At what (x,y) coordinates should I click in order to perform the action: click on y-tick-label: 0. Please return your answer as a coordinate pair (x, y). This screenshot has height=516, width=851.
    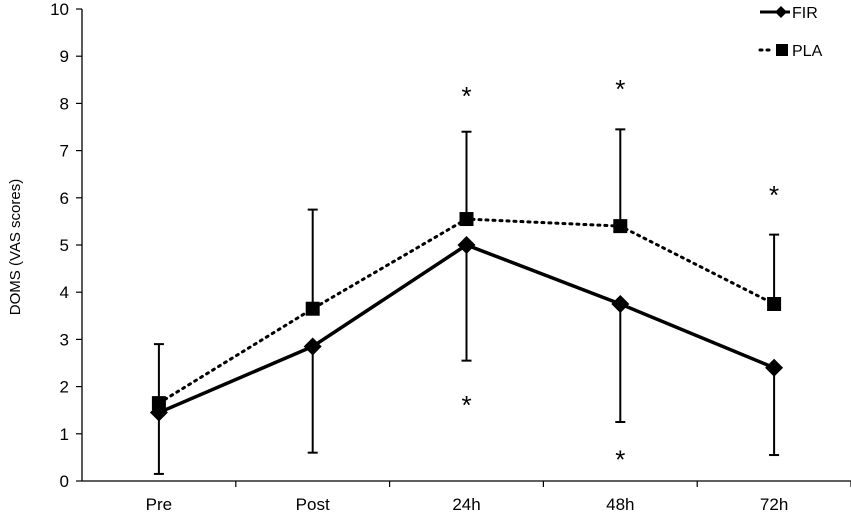
    Looking at the image, I should click on (64, 481).